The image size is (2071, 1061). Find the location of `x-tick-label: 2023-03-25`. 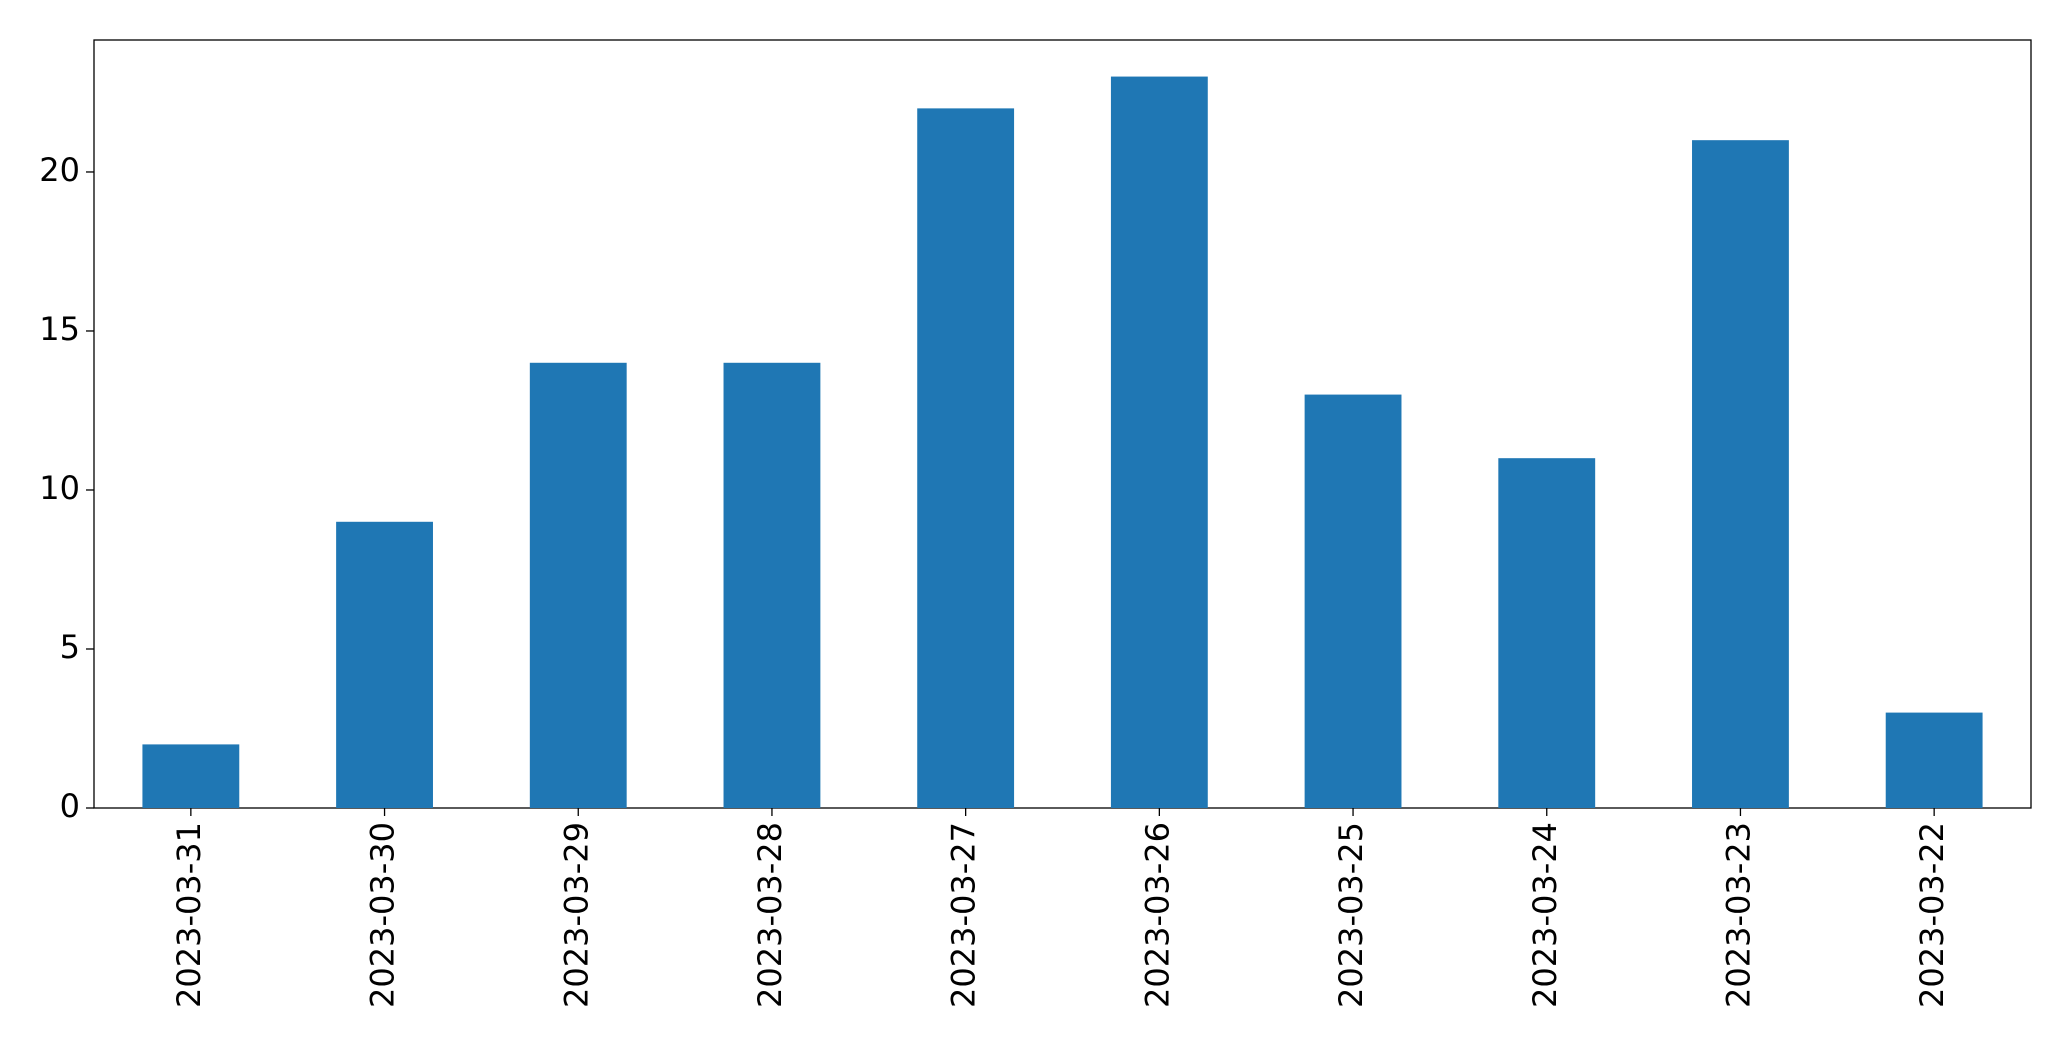

x-tick-label: 2023-03-25 is located at coordinates (1351, 915).